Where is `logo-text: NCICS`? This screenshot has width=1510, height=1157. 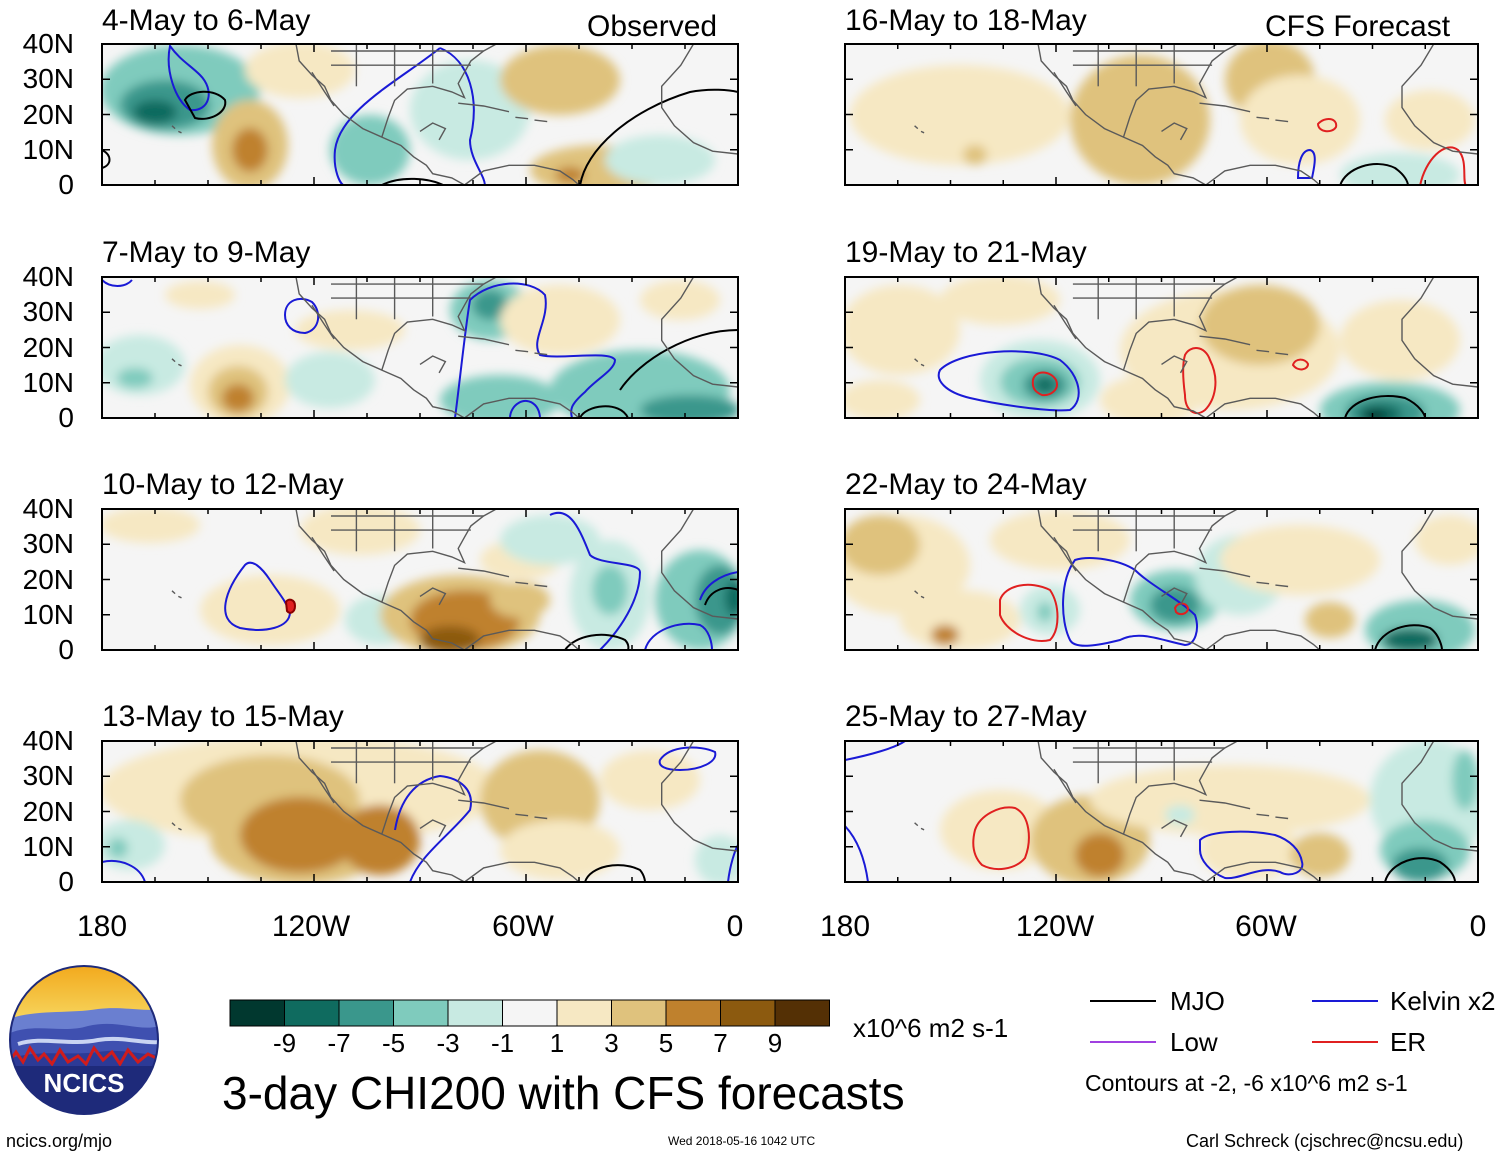
logo-text: NCICS is located at coordinates (84, 1083).